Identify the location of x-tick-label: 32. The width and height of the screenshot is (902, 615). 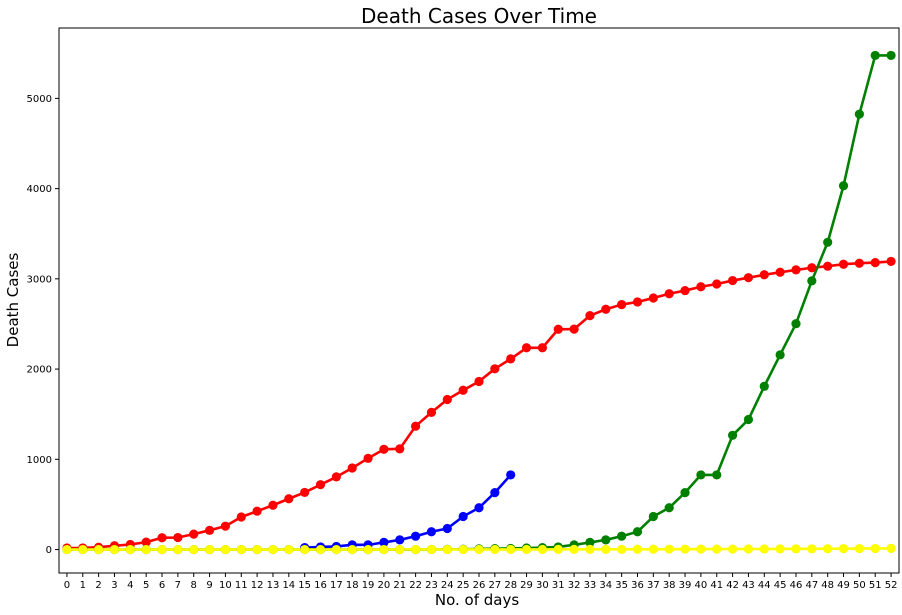
(574, 585).